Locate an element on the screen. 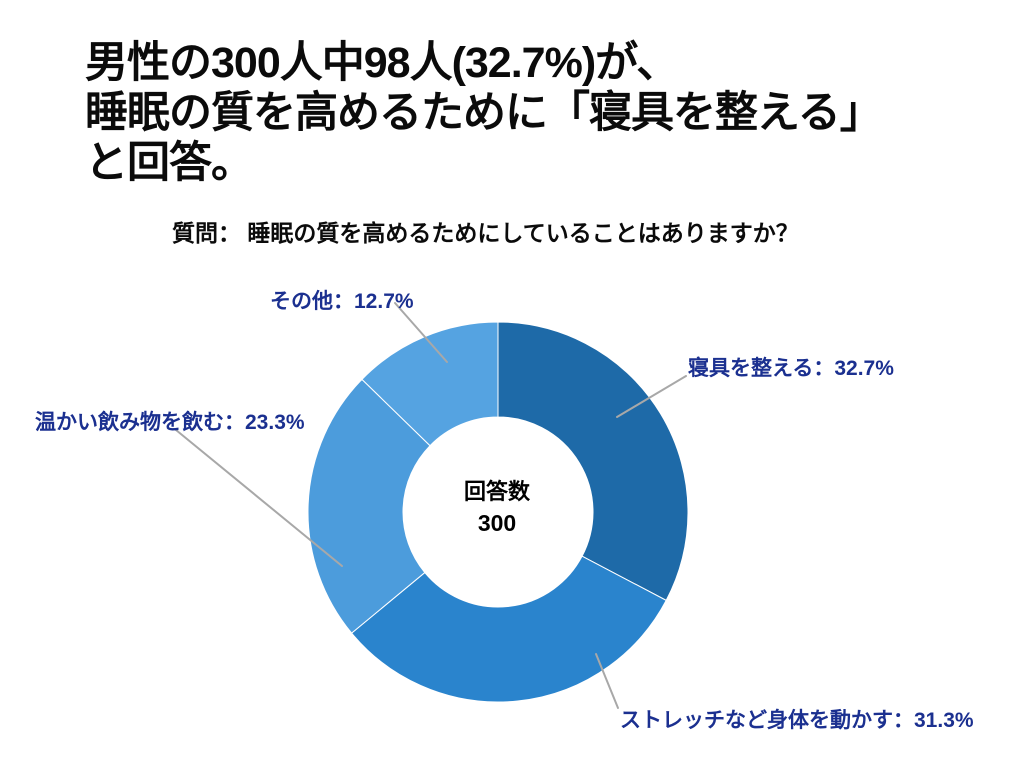 The height and width of the screenshot is (768, 1024). headline-line-2: 睡眠の質を高めるために「寝具を整える」 is located at coordinates (484, 113).